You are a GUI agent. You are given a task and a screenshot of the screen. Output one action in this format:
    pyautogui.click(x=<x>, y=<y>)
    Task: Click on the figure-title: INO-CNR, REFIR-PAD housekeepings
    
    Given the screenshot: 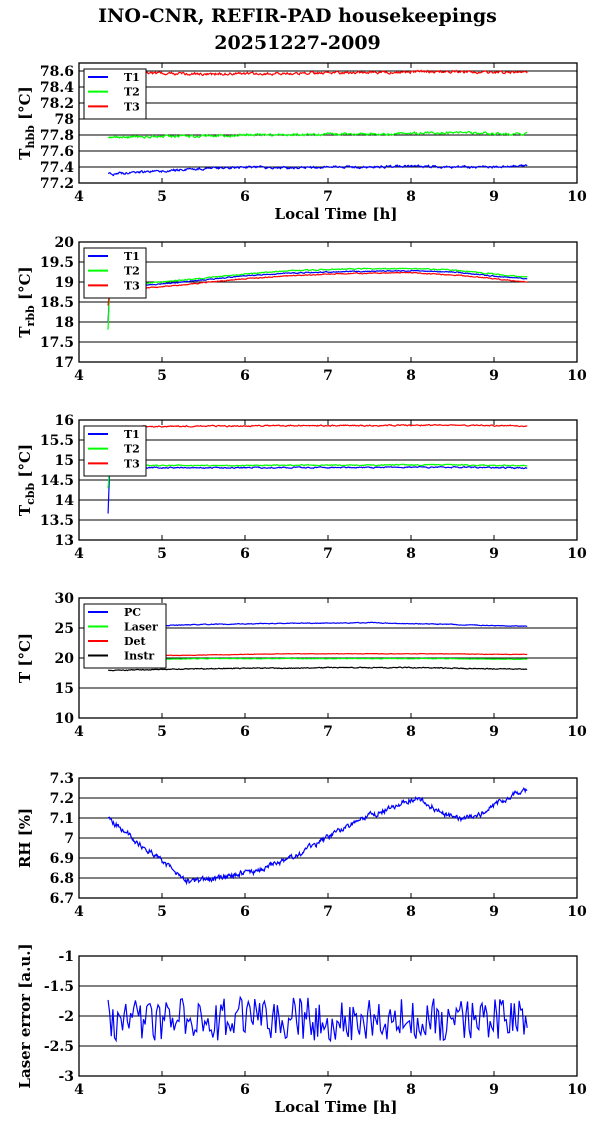 What is the action you would take?
    pyautogui.click(x=297, y=16)
    